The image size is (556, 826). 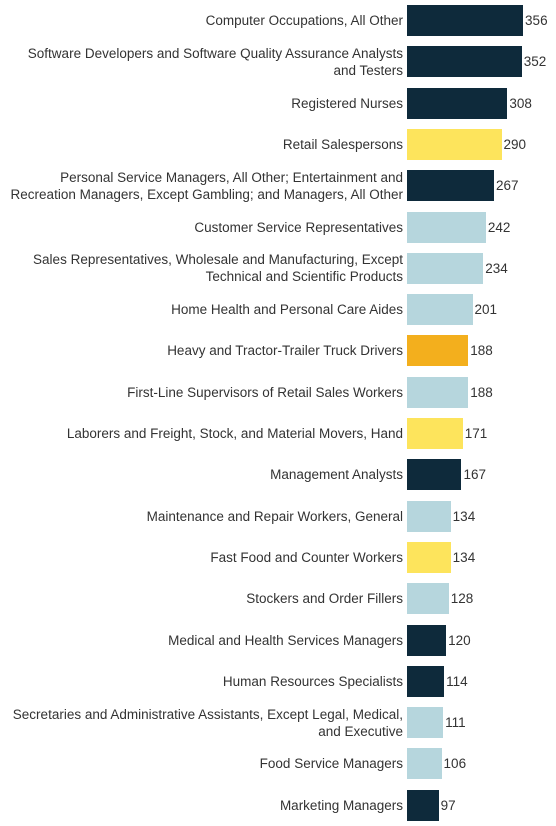 What do you see at coordinates (331, 764) in the screenshot?
I see `category-label: Food Service Managers` at bounding box center [331, 764].